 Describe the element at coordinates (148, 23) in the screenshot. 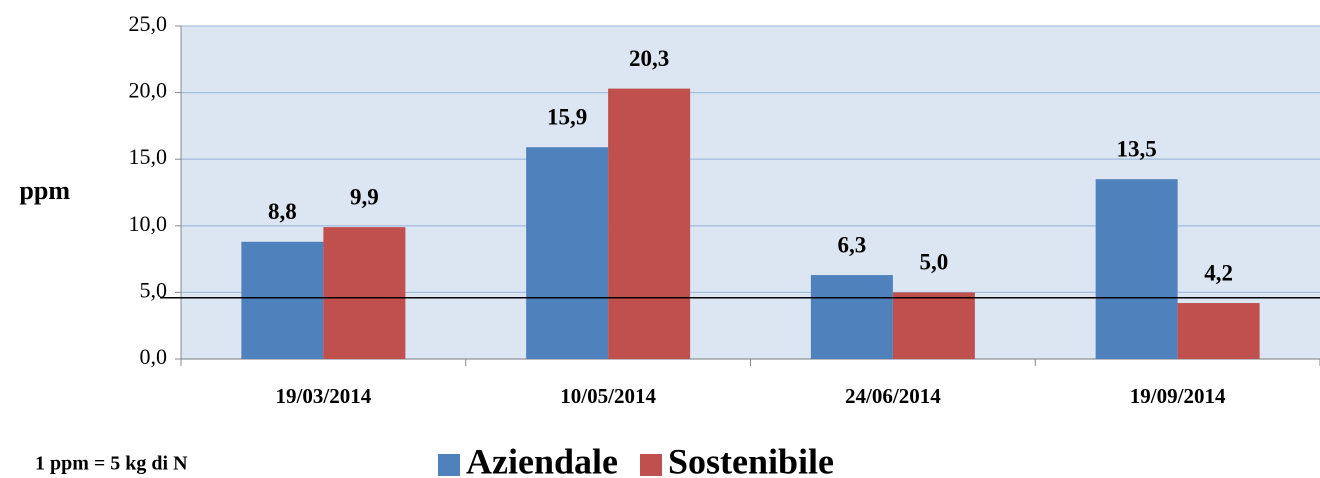

I see `y-tick-label: 25,0` at that location.